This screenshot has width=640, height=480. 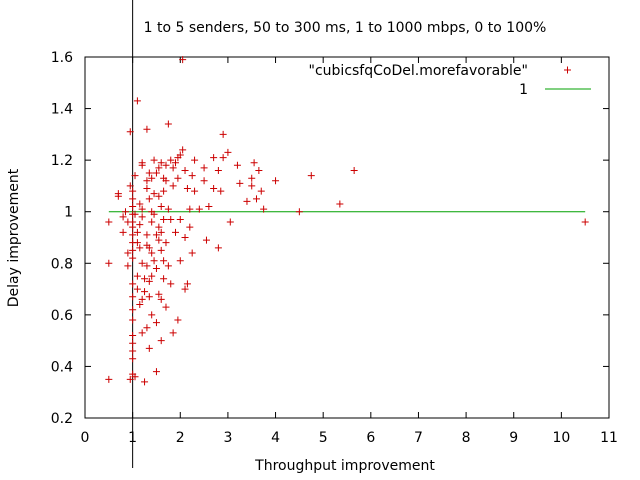 What do you see at coordinates (62, 367) in the screenshot?
I see `y-tick-label: 0.4` at bounding box center [62, 367].